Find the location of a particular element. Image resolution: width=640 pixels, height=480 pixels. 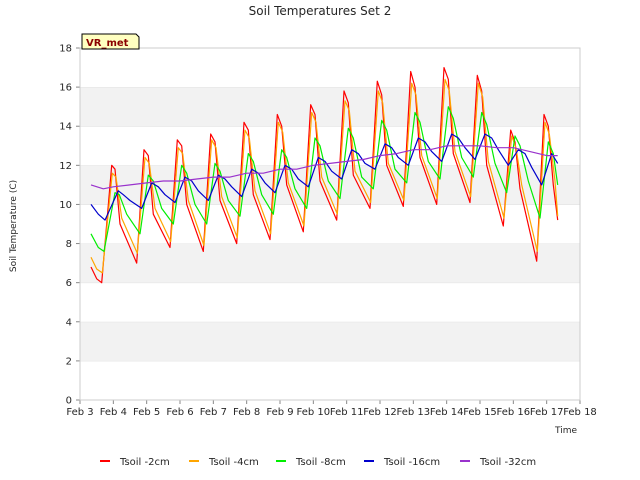

badge-shape is located at coordinates (110, 41).